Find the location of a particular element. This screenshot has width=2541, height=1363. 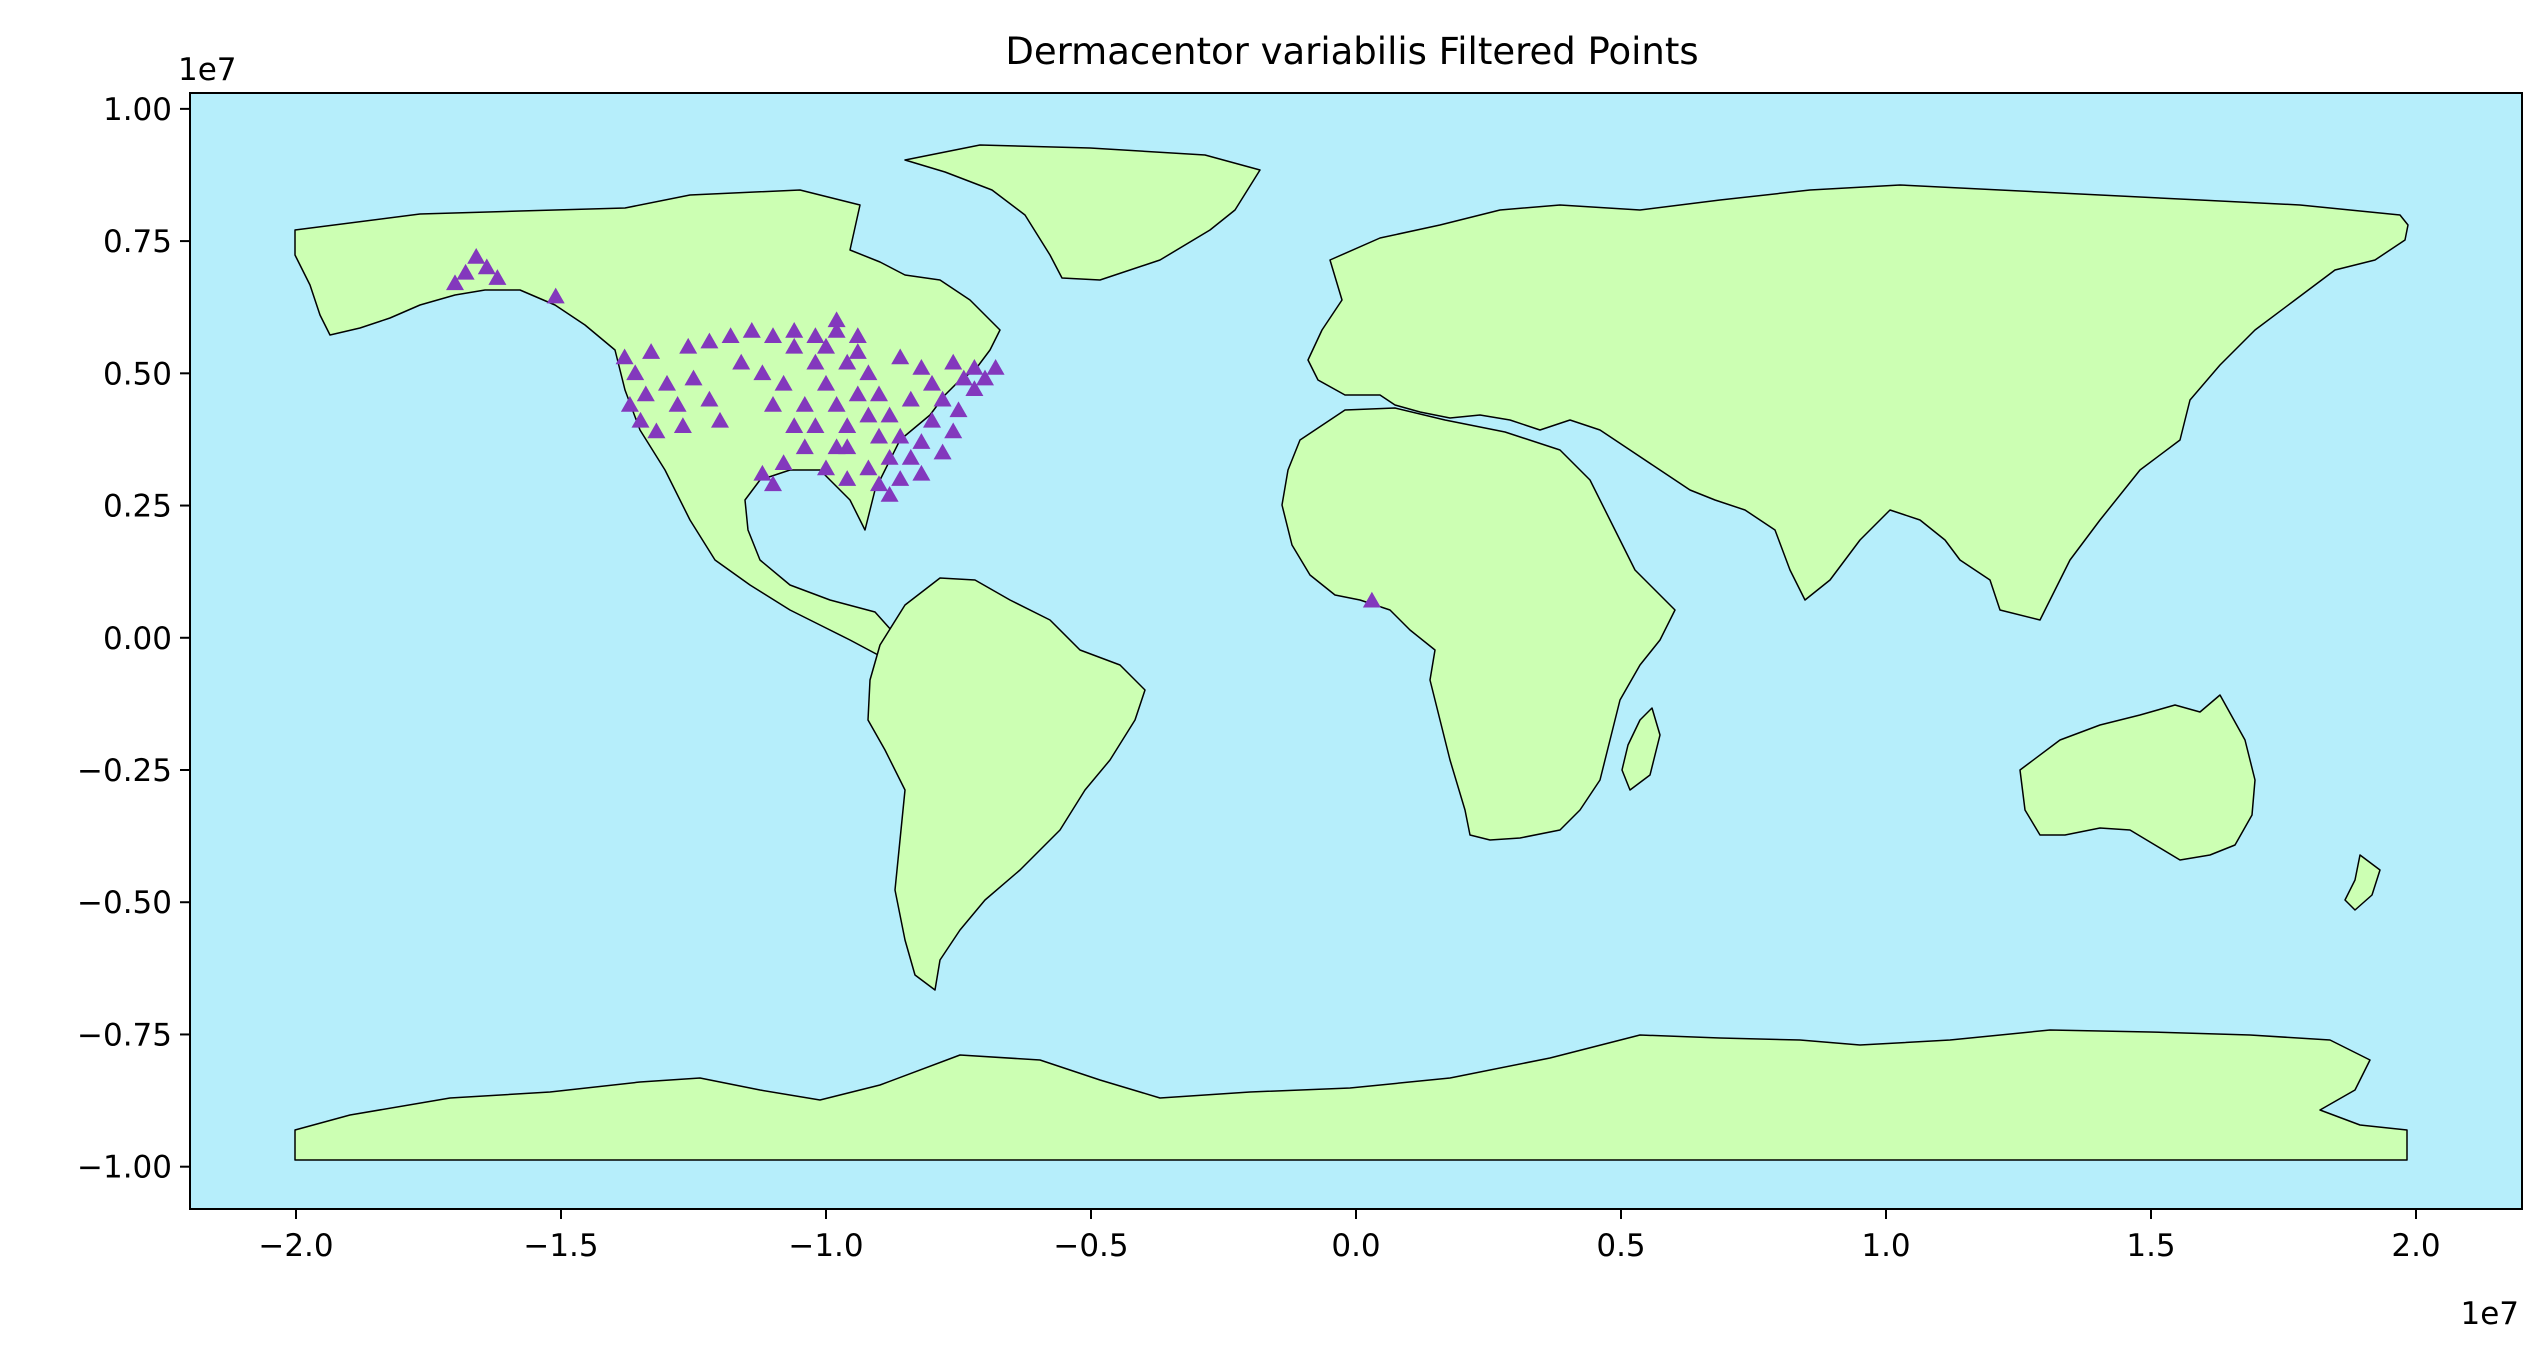

x-tick-label: −0.5 is located at coordinates (1090, 1246).